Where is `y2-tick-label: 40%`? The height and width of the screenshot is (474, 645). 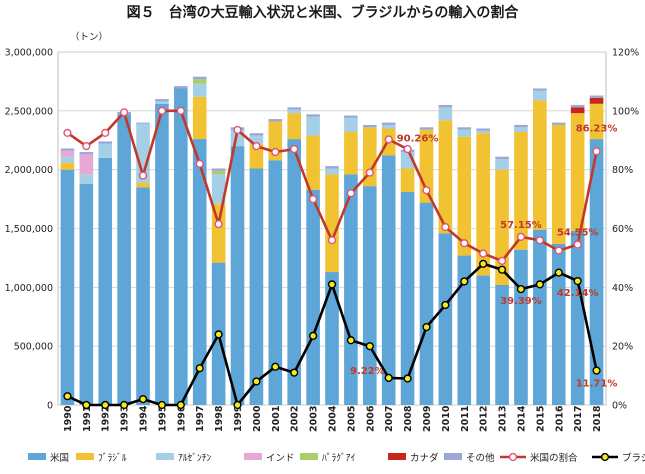
y2-tick-label: 40% is located at coordinates (622, 288).